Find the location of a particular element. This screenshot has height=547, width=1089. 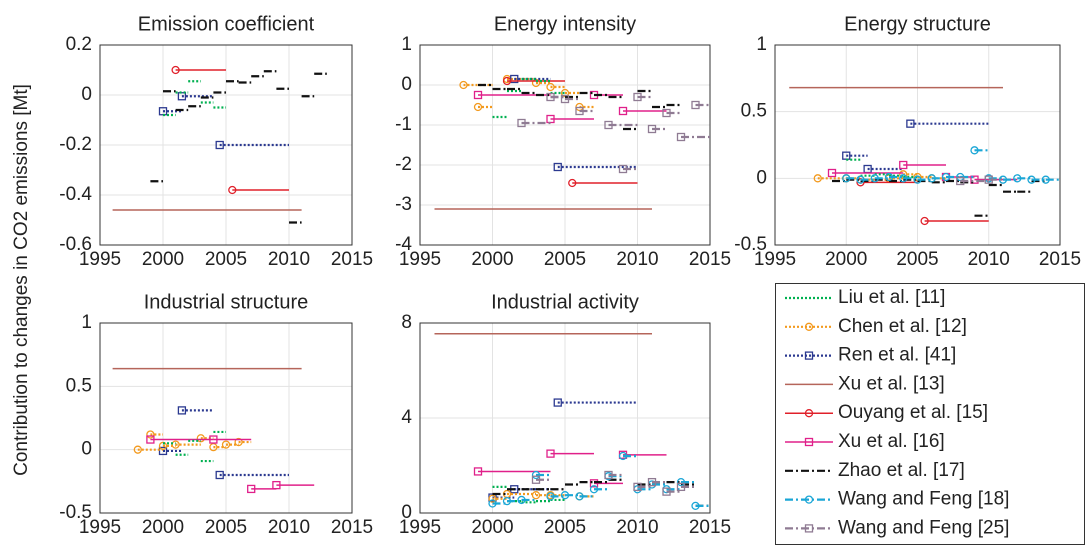

y-tick-label: 8 is located at coordinates (406, 322).